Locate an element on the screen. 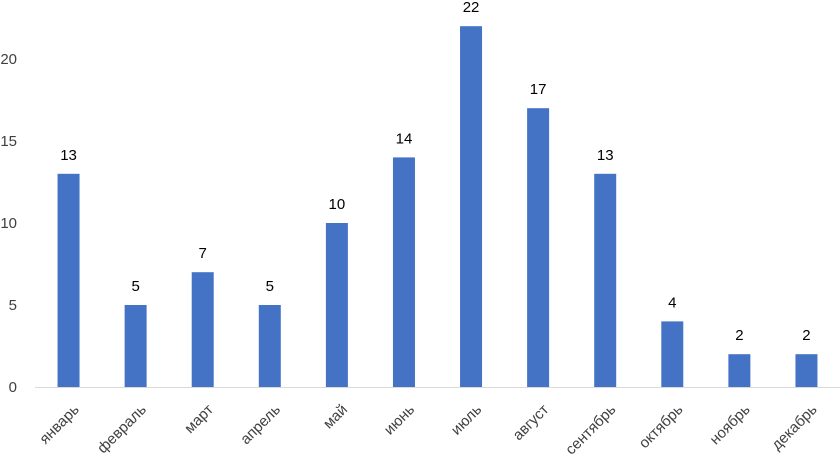 This screenshot has width=840, height=461. x-tick-label: май is located at coordinates (335, 416).